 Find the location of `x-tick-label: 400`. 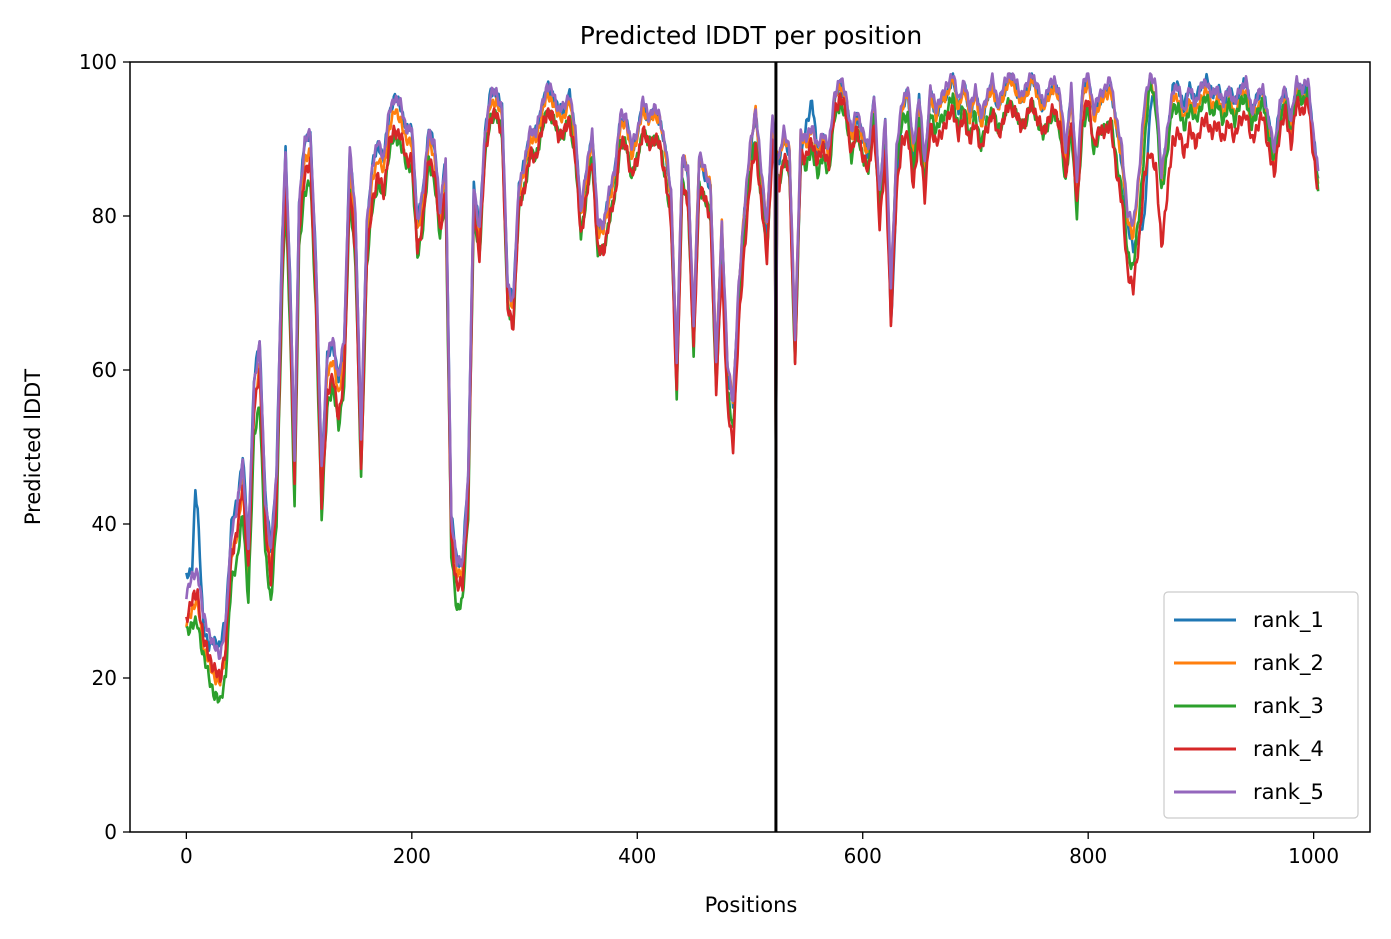

x-tick-label: 400 is located at coordinates (637, 856).